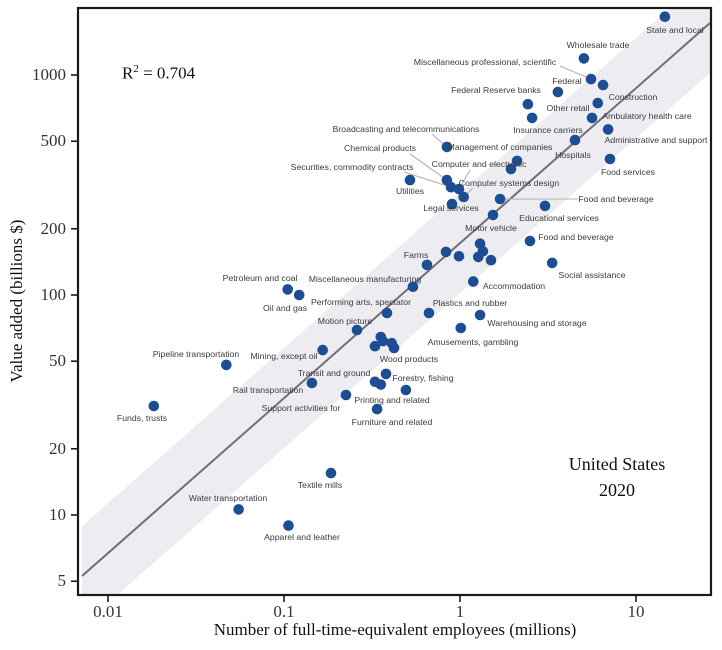 The image size is (722, 650). What do you see at coordinates (142, 418) in the screenshot?
I see `point-label: Funds, trusts` at bounding box center [142, 418].